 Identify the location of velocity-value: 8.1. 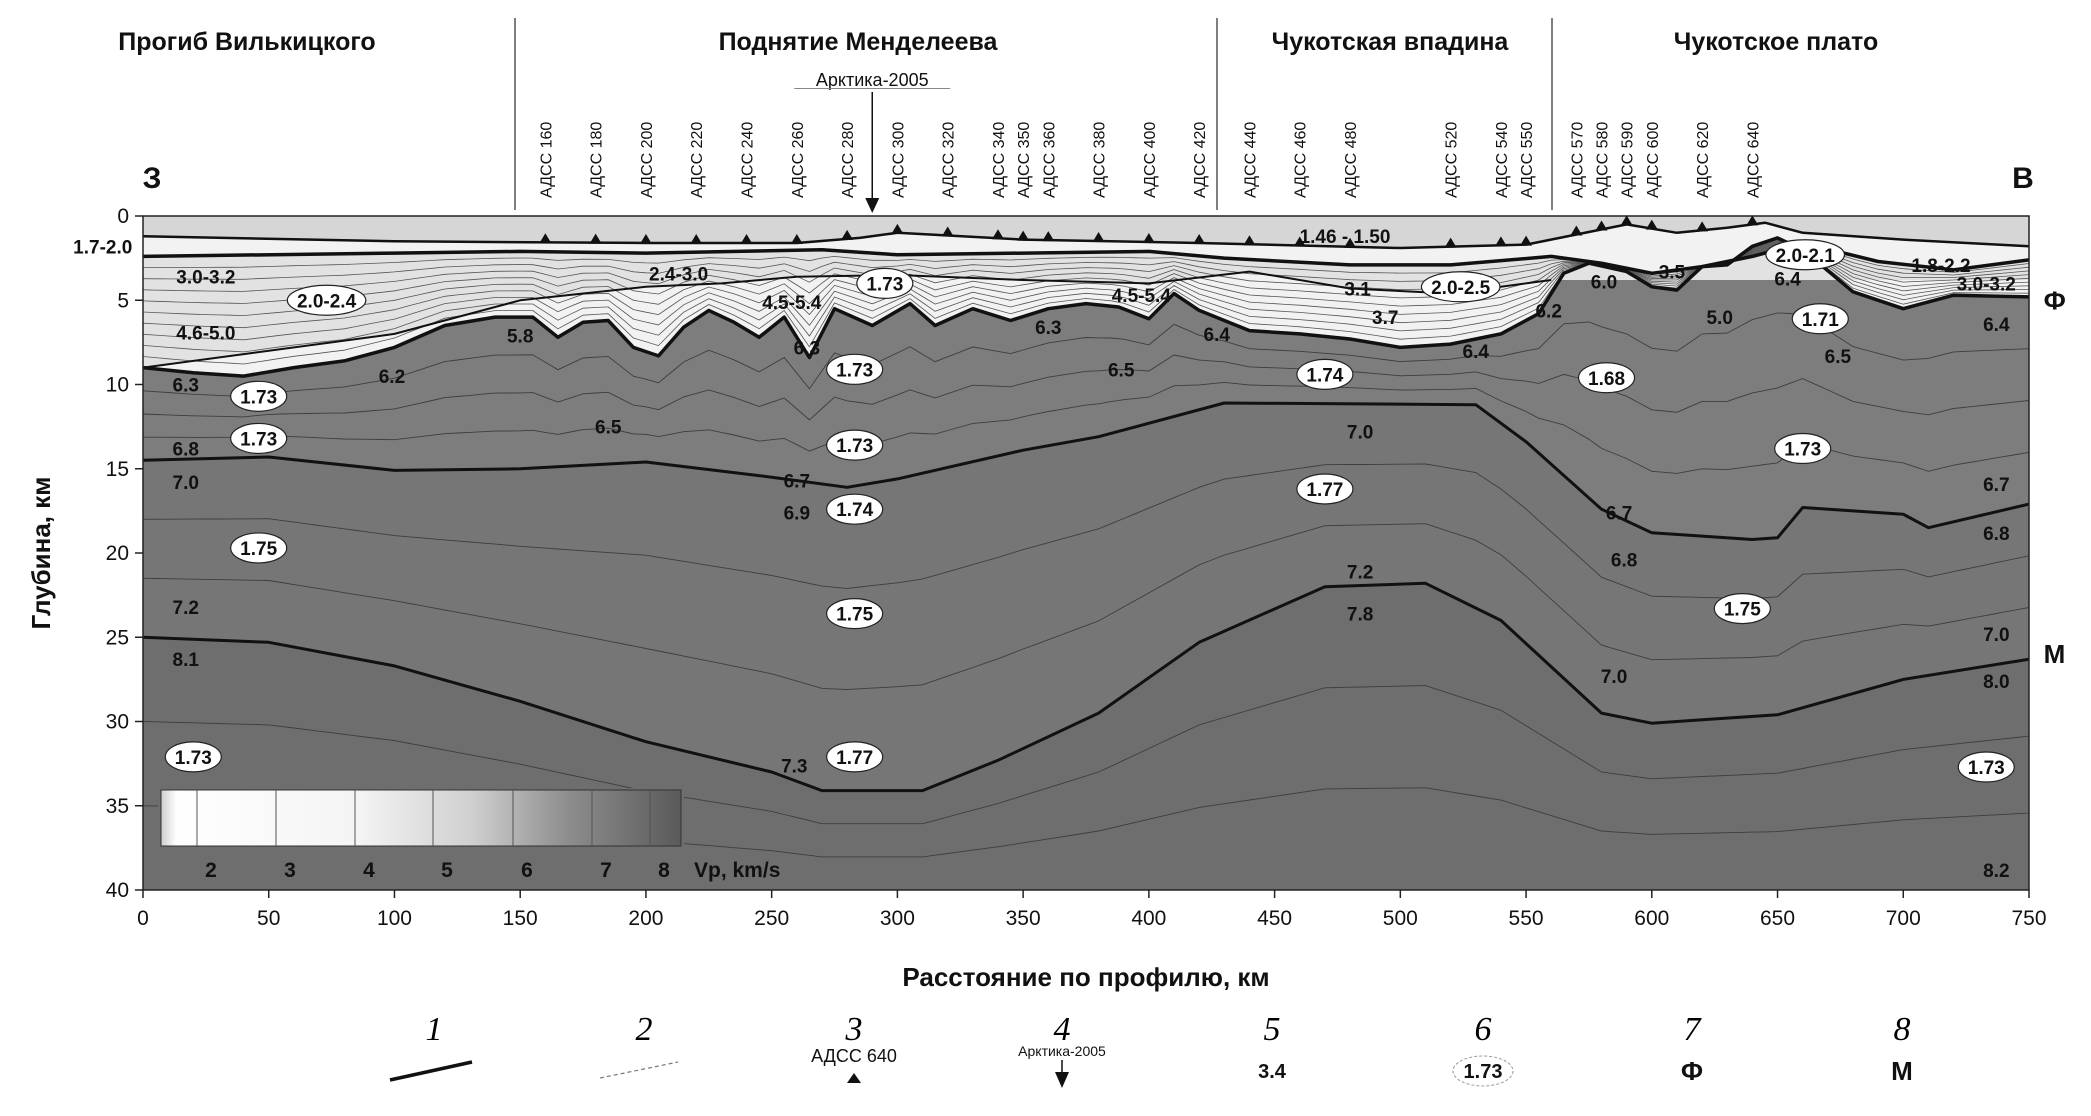
(186, 660).